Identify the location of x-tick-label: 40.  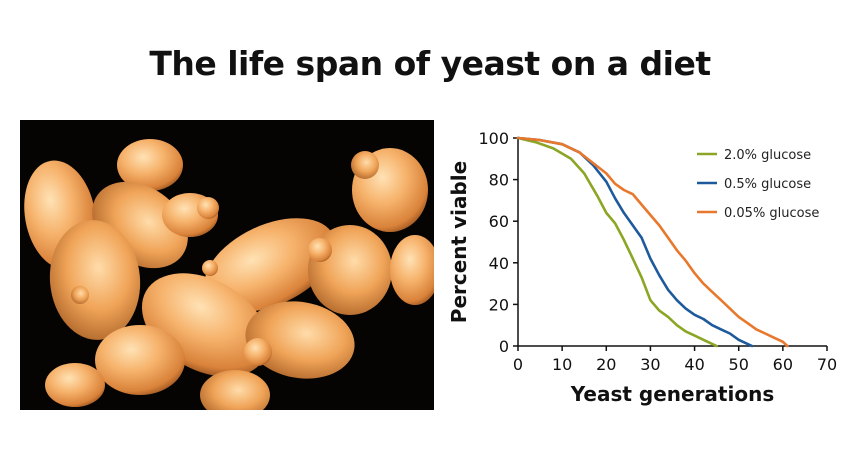
(694, 364).